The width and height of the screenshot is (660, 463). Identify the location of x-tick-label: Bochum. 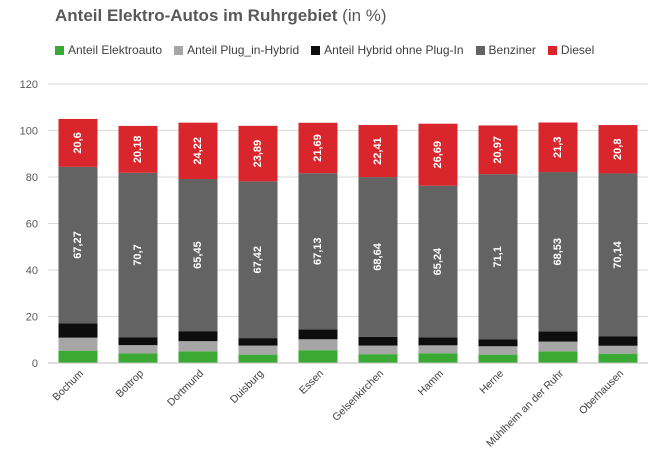
(68, 385).